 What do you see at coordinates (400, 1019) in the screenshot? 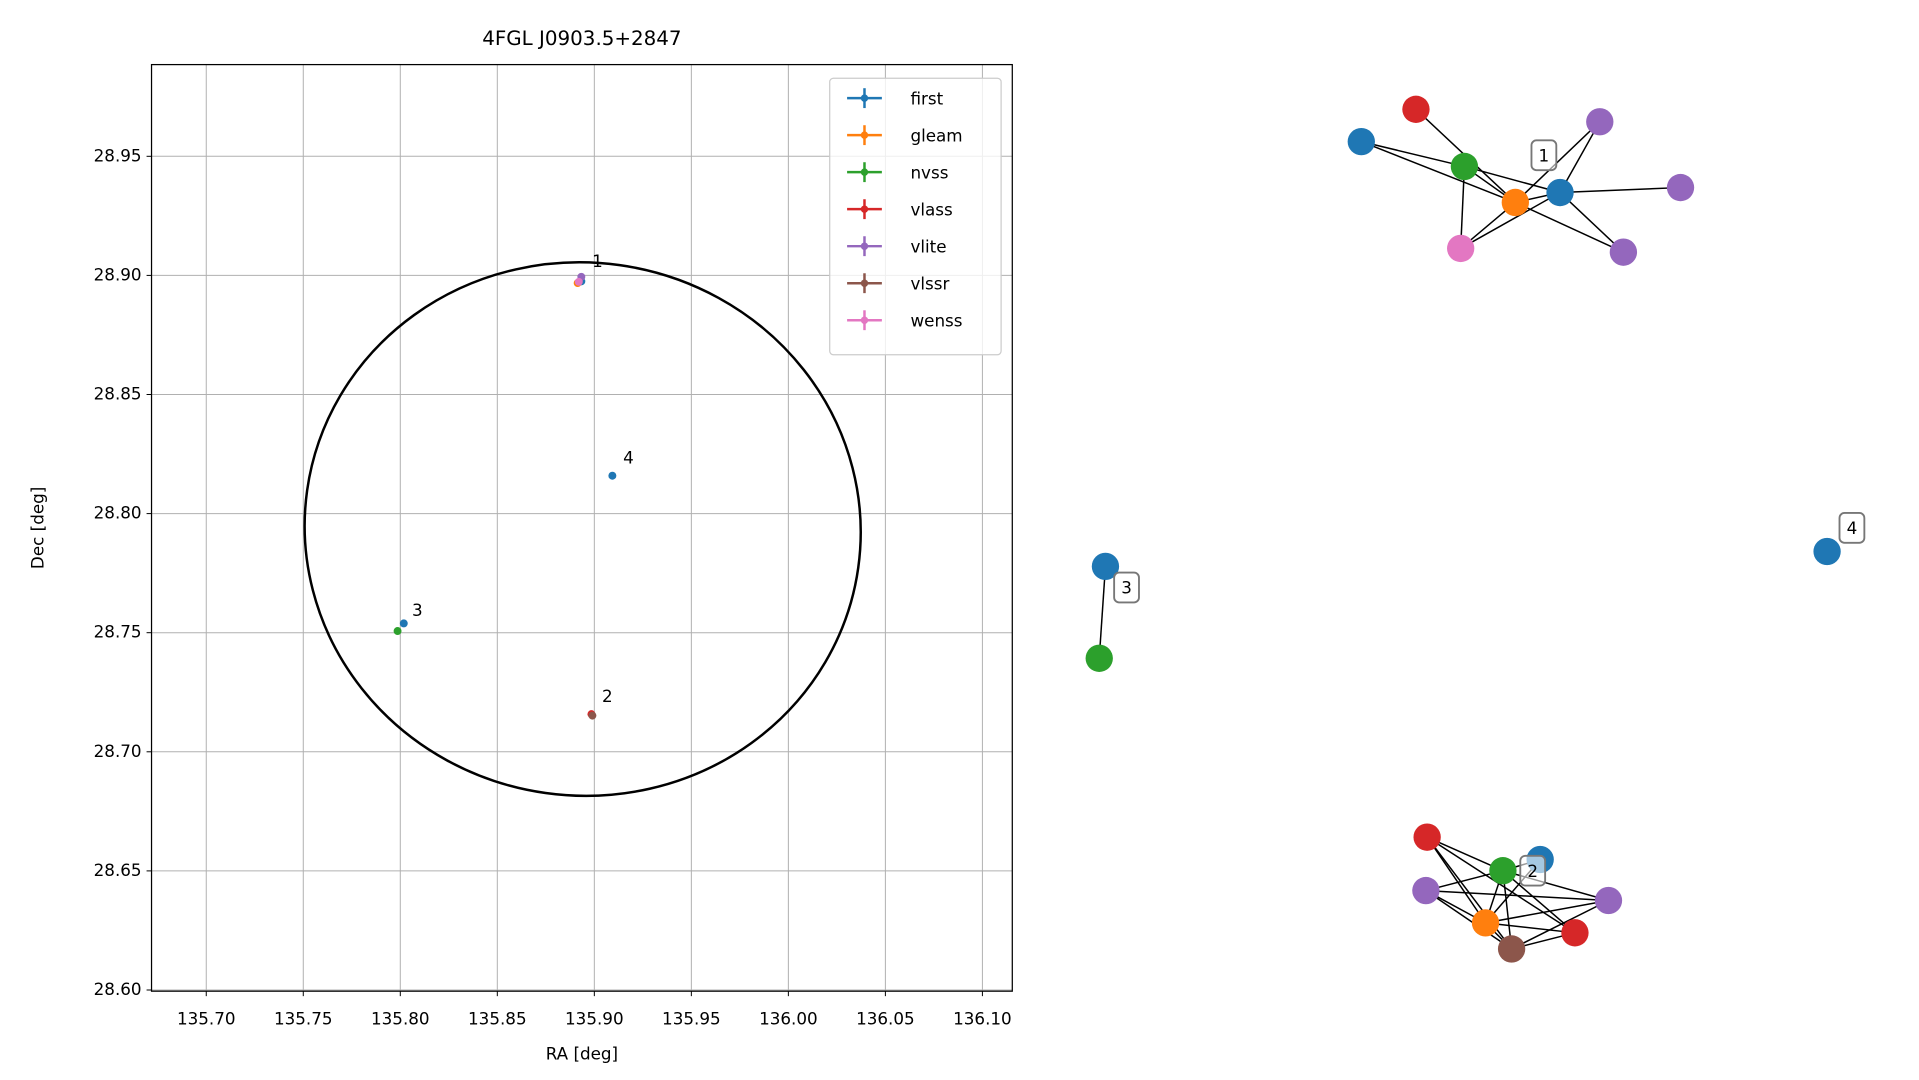
I see `x-tick-label: 135.80` at bounding box center [400, 1019].